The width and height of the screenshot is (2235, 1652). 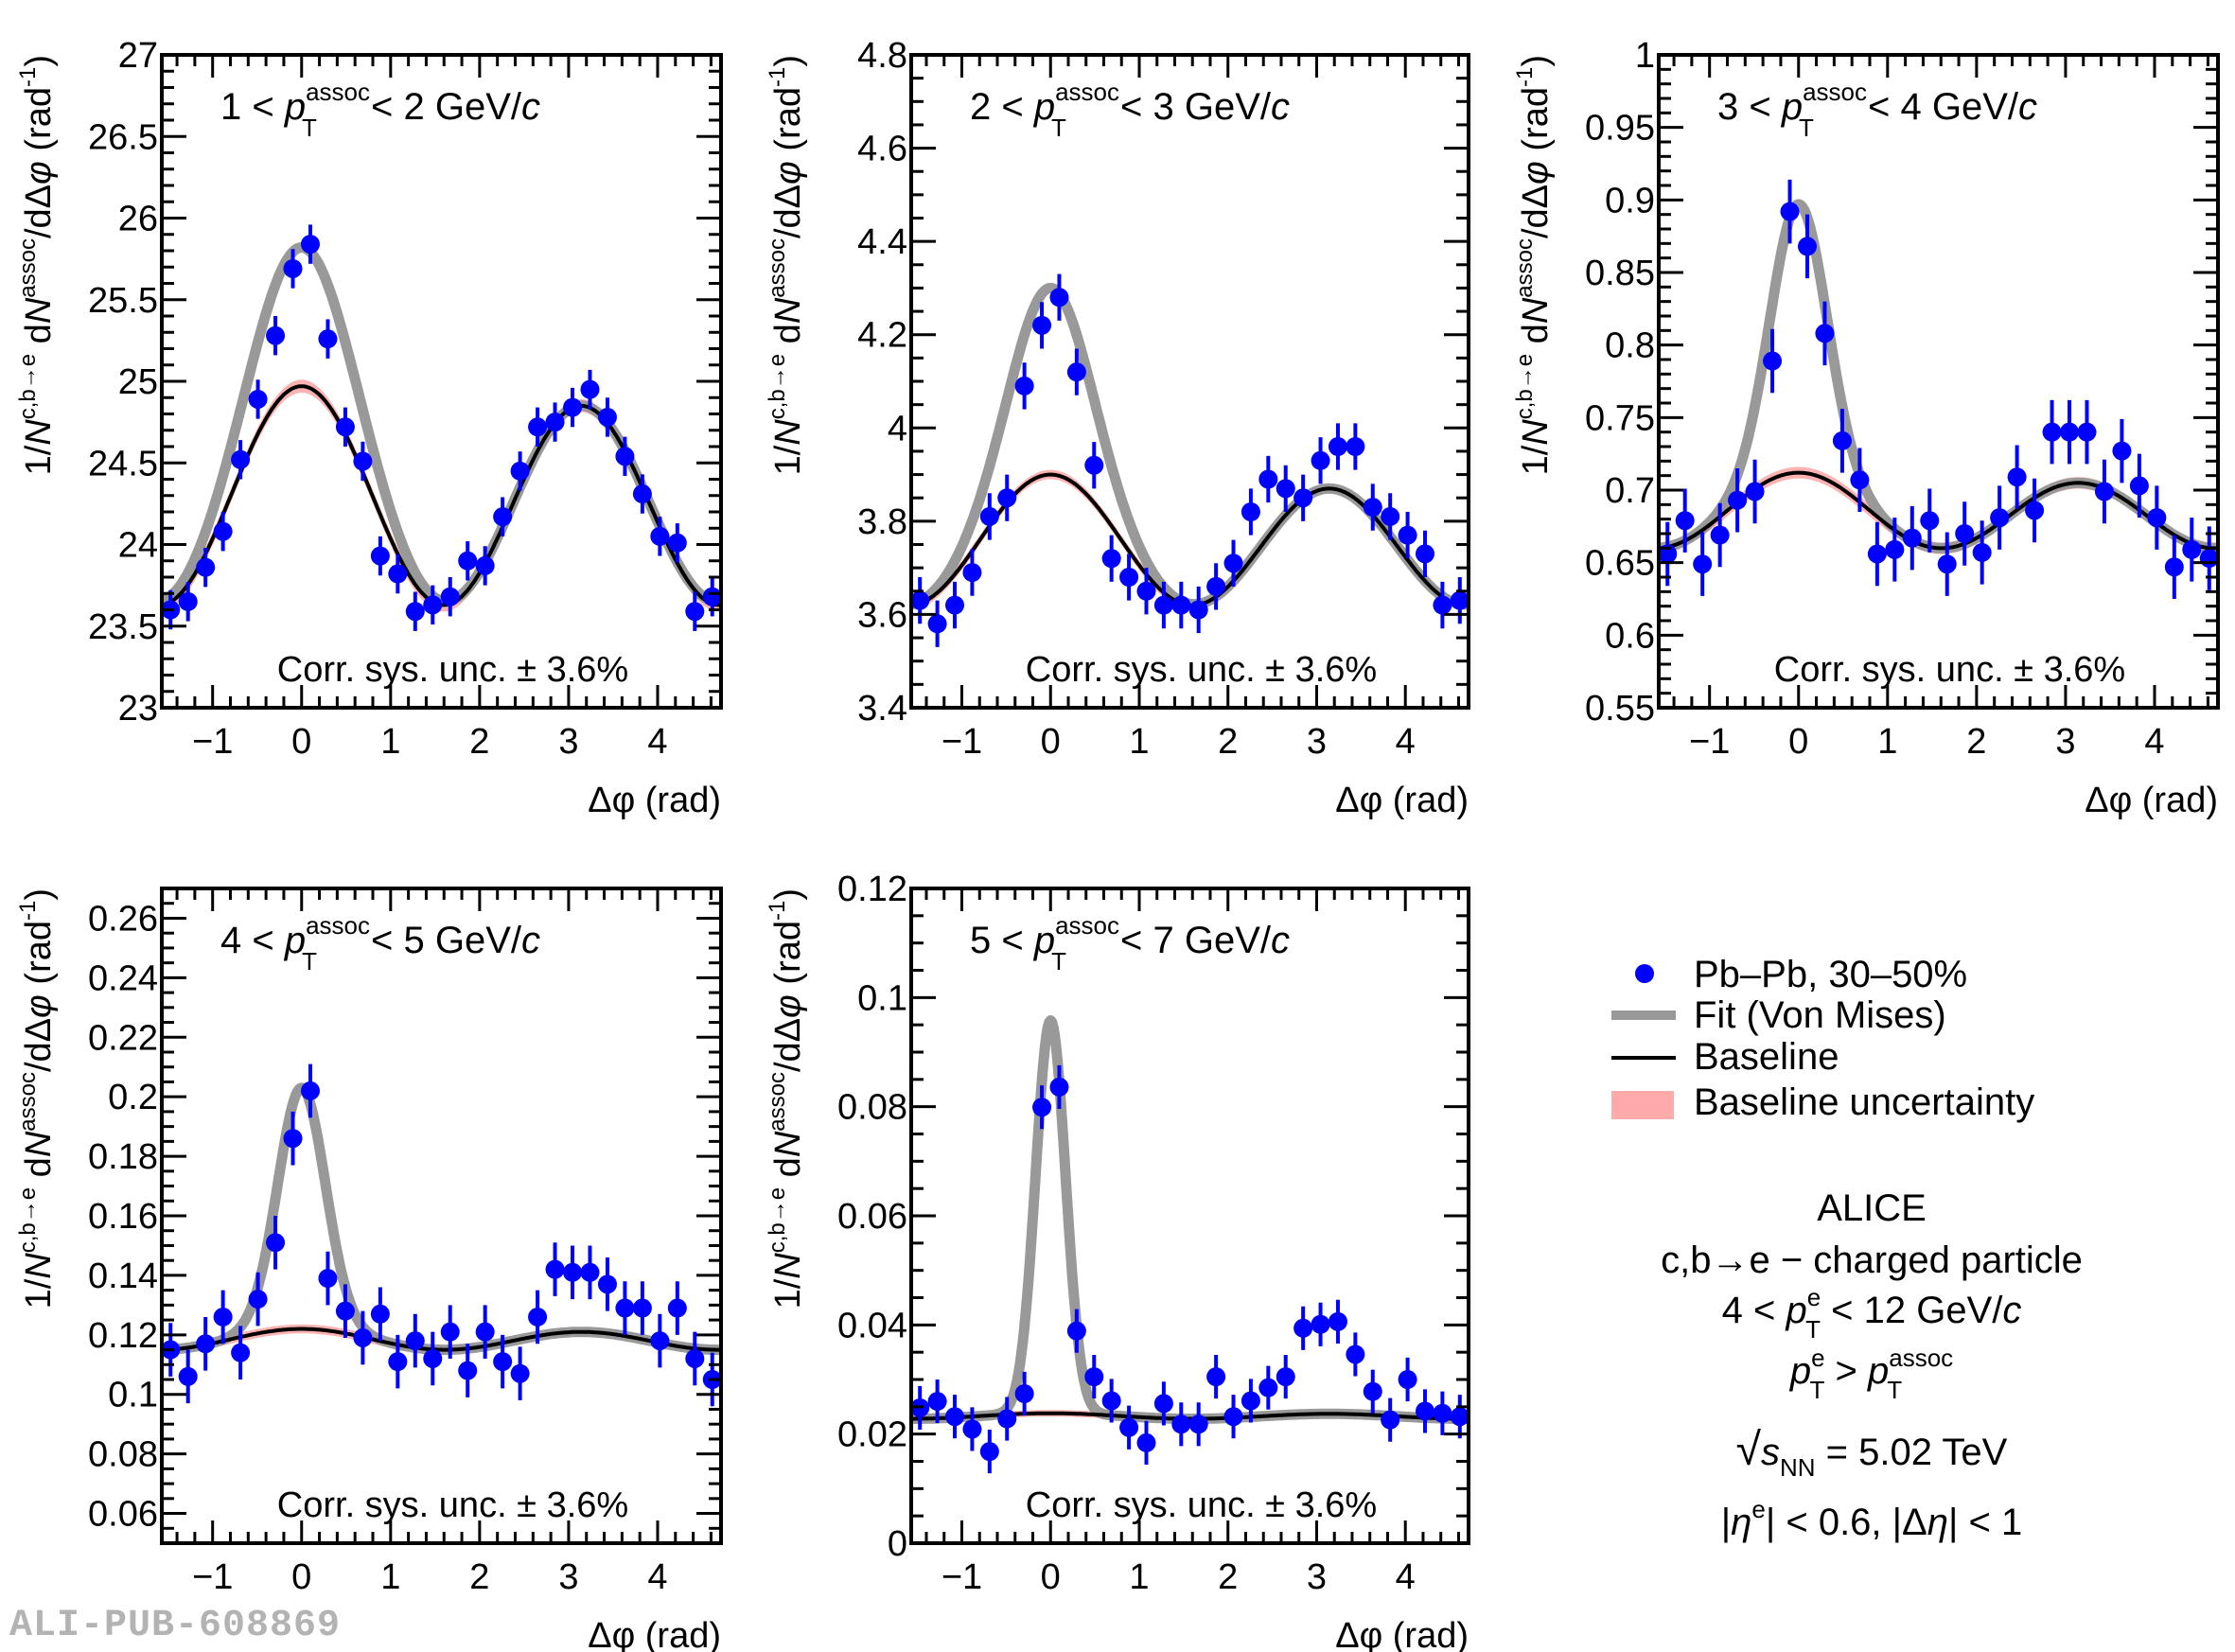 I want to click on y-tick-label: 0.6, so click(x=1630, y=636).